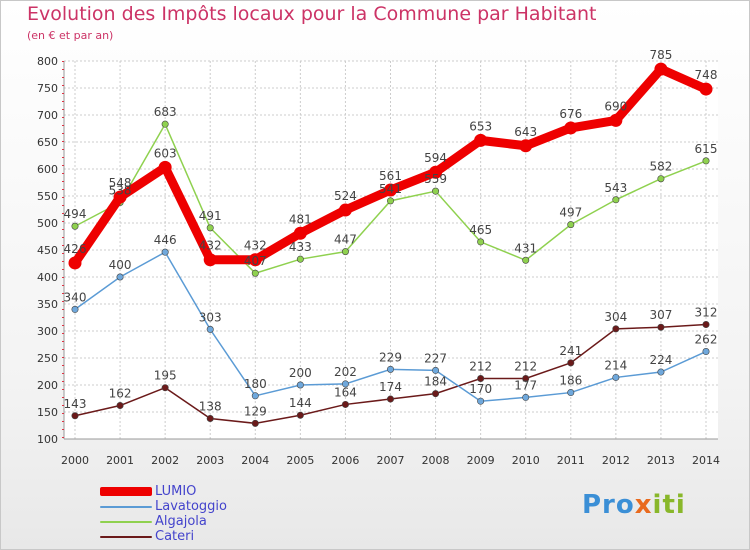  What do you see at coordinates (390, 189) in the screenshot?
I see `data-label-algajola: 541` at bounding box center [390, 189].